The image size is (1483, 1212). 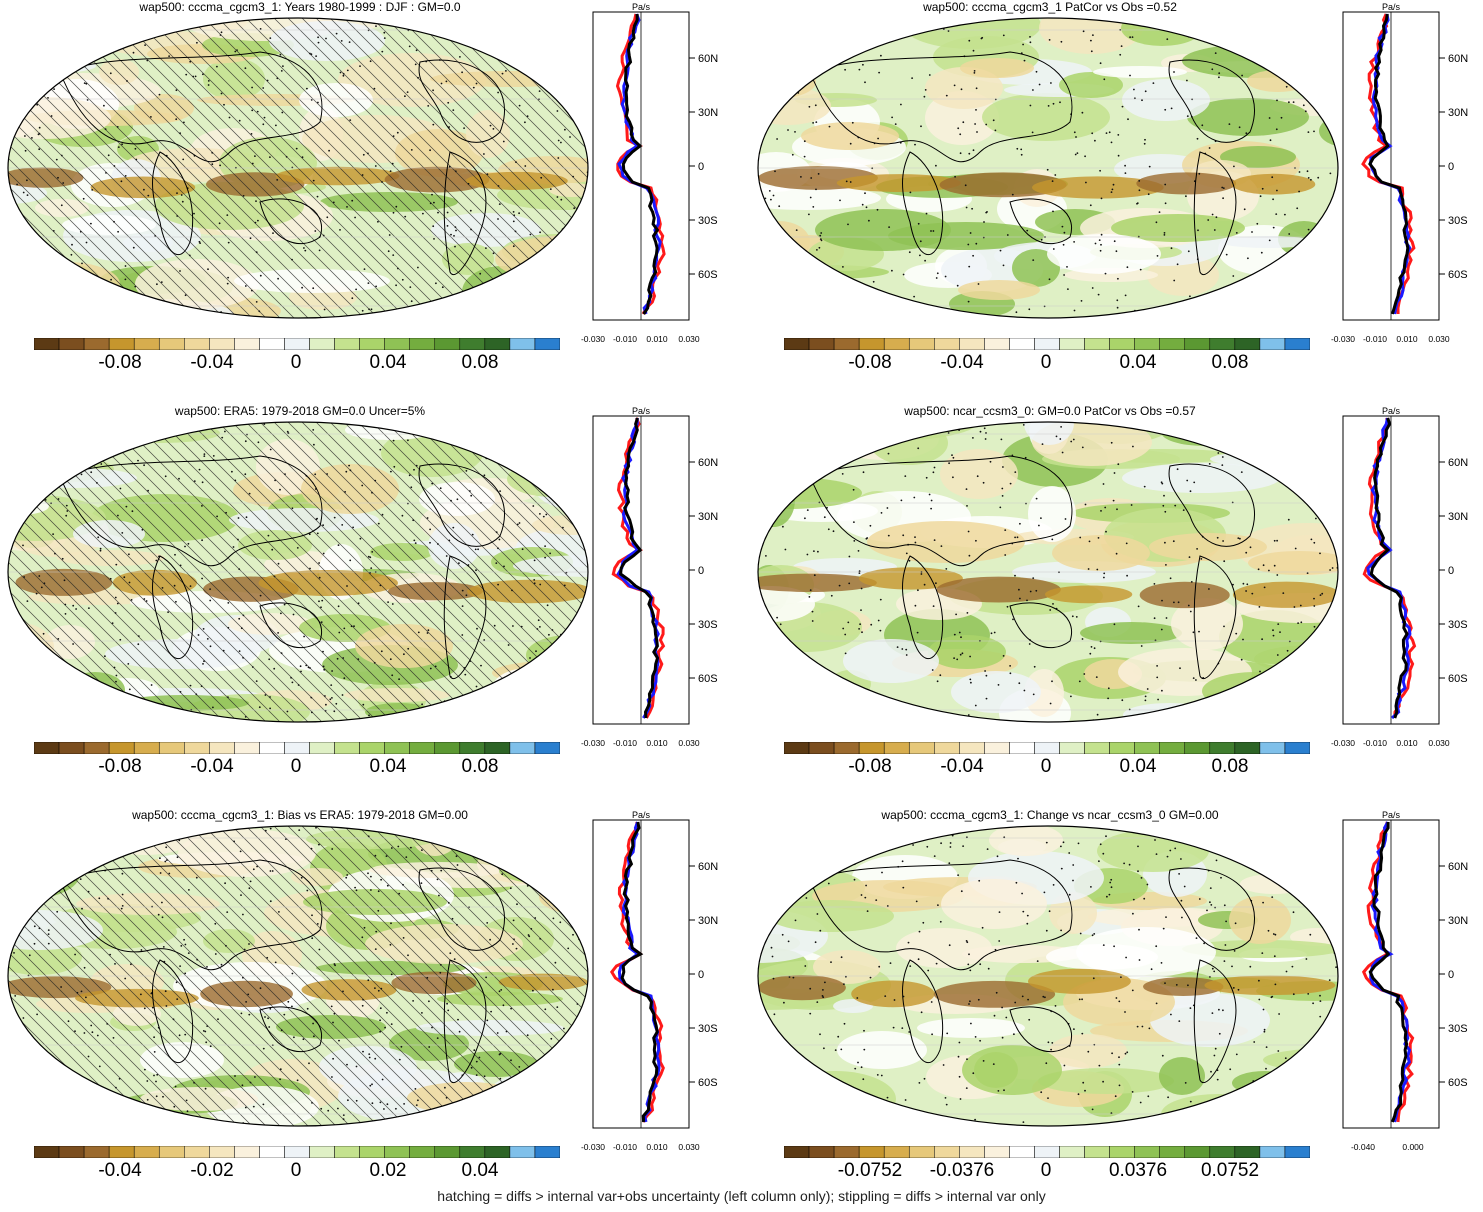 I want to click on zonal-ytick-label: 30S, so click(x=708, y=221).